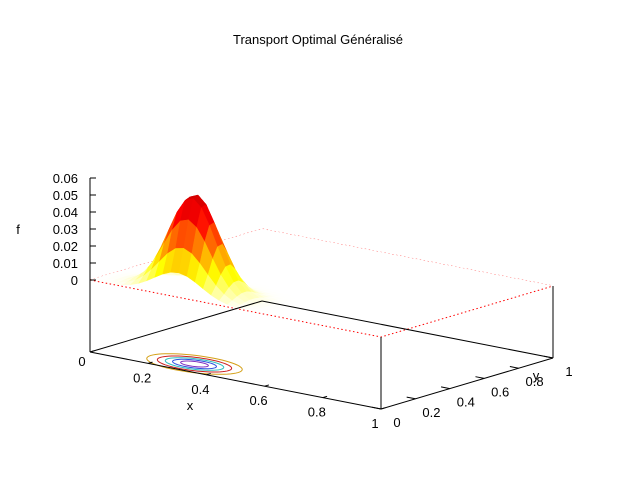 The image size is (640, 480). I want to click on contour-plot, so click(194, 364).